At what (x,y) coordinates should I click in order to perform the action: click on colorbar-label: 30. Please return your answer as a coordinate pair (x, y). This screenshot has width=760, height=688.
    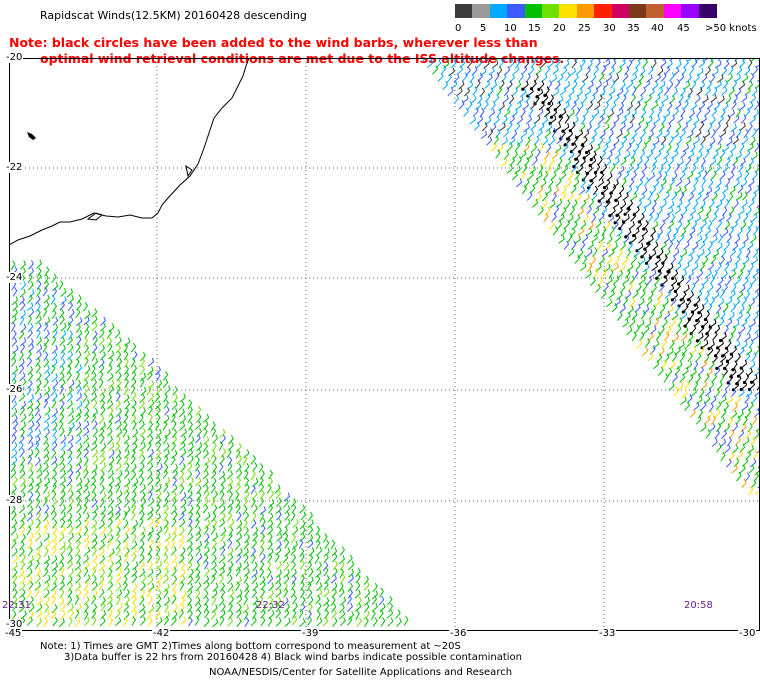
    Looking at the image, I should click on (609, 28).